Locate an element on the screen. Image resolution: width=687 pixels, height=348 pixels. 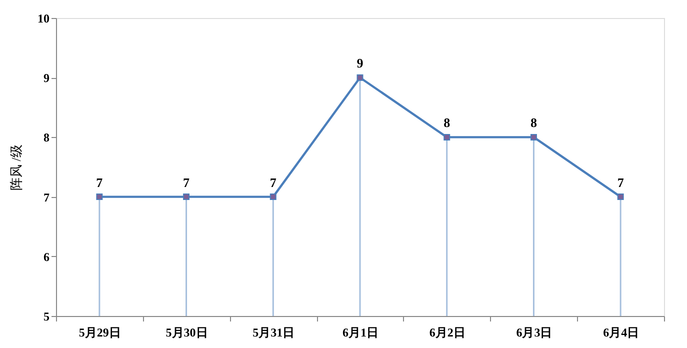
y-tick-label: 7 is located at coordinates (47, 197).